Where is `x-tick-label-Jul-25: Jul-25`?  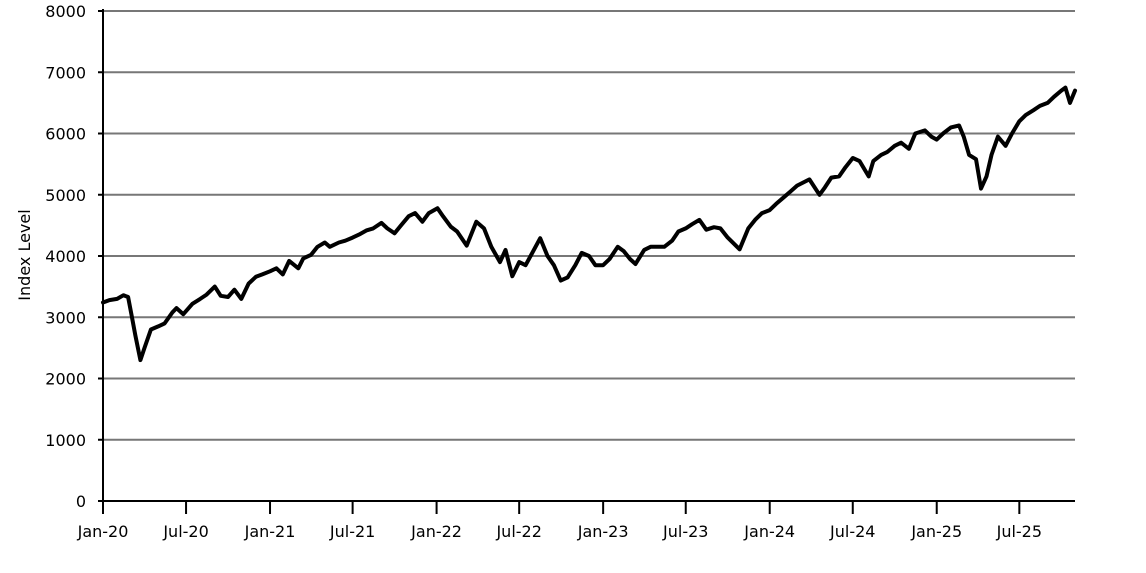
x-tick-label-Jul-25: Jul-25 is located at coordinates (1019, 531).